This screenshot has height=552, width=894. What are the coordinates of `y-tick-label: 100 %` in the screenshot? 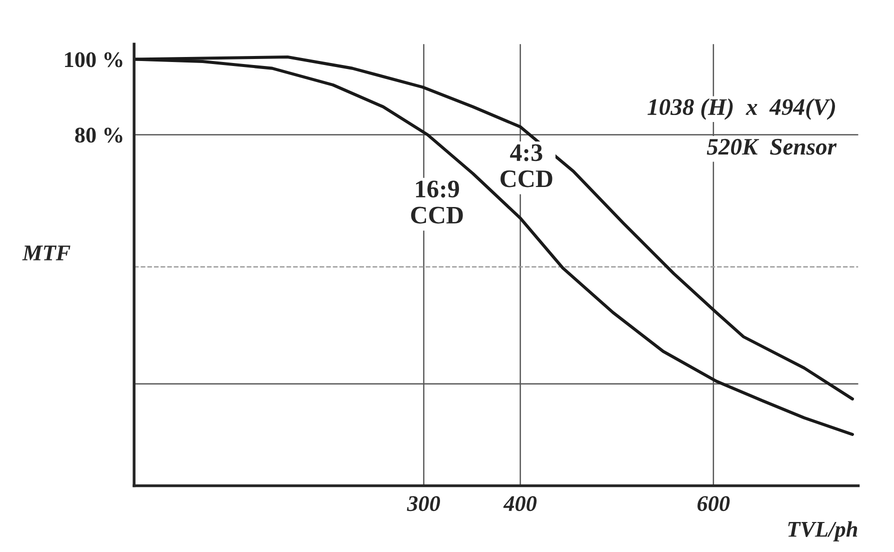 It's located at (93, 60).